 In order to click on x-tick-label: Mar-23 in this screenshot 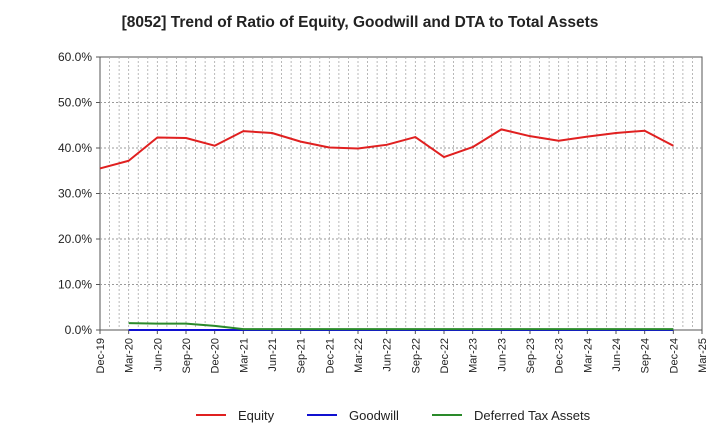, I will do `click(474, 355)`.